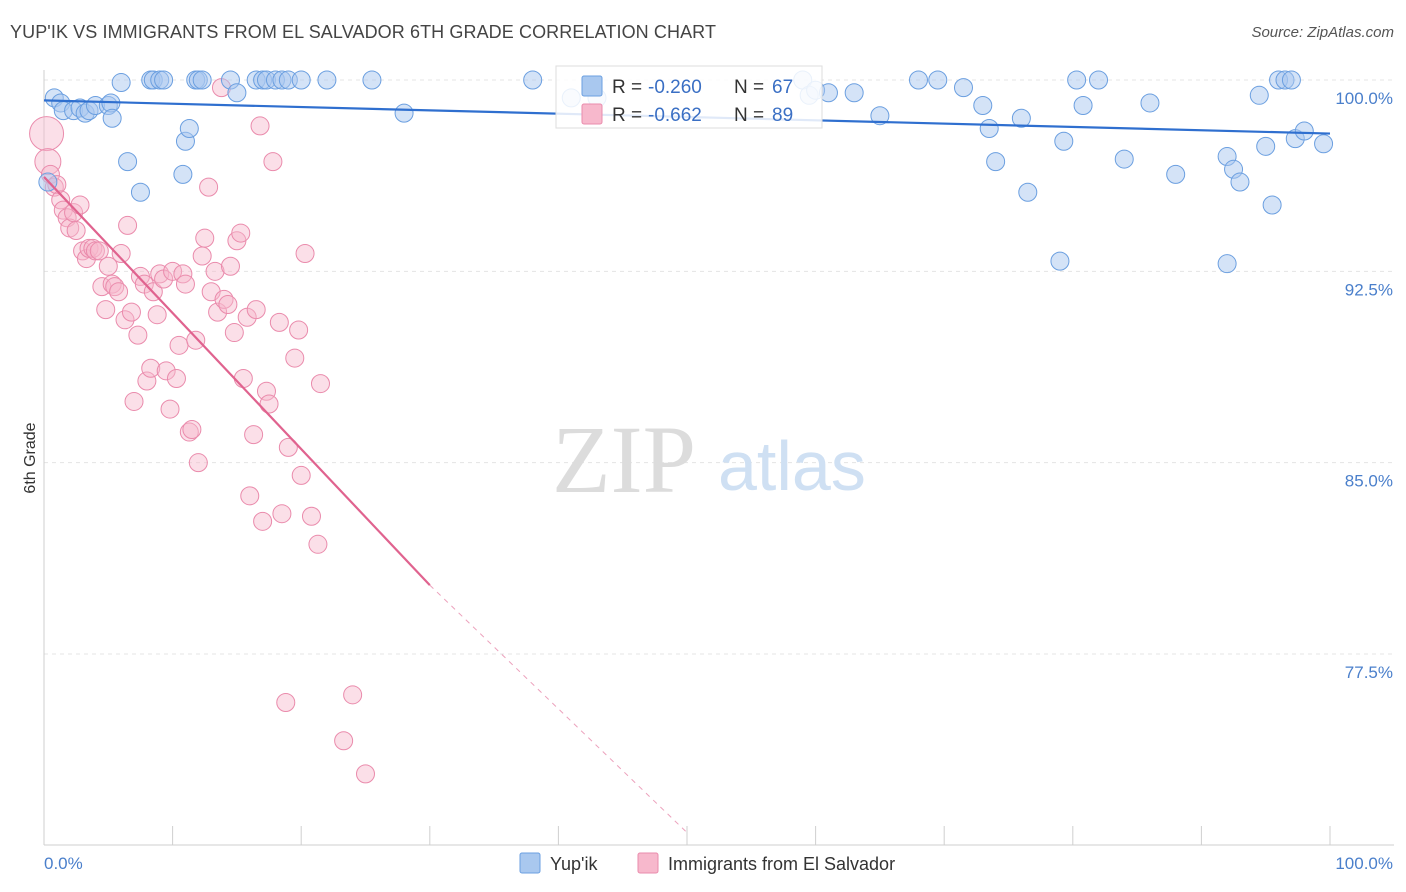  What do you see at coordinates (592, 86) in the screenshot?
I see `legend-swatch-blue` at bounding box center [592, 86].